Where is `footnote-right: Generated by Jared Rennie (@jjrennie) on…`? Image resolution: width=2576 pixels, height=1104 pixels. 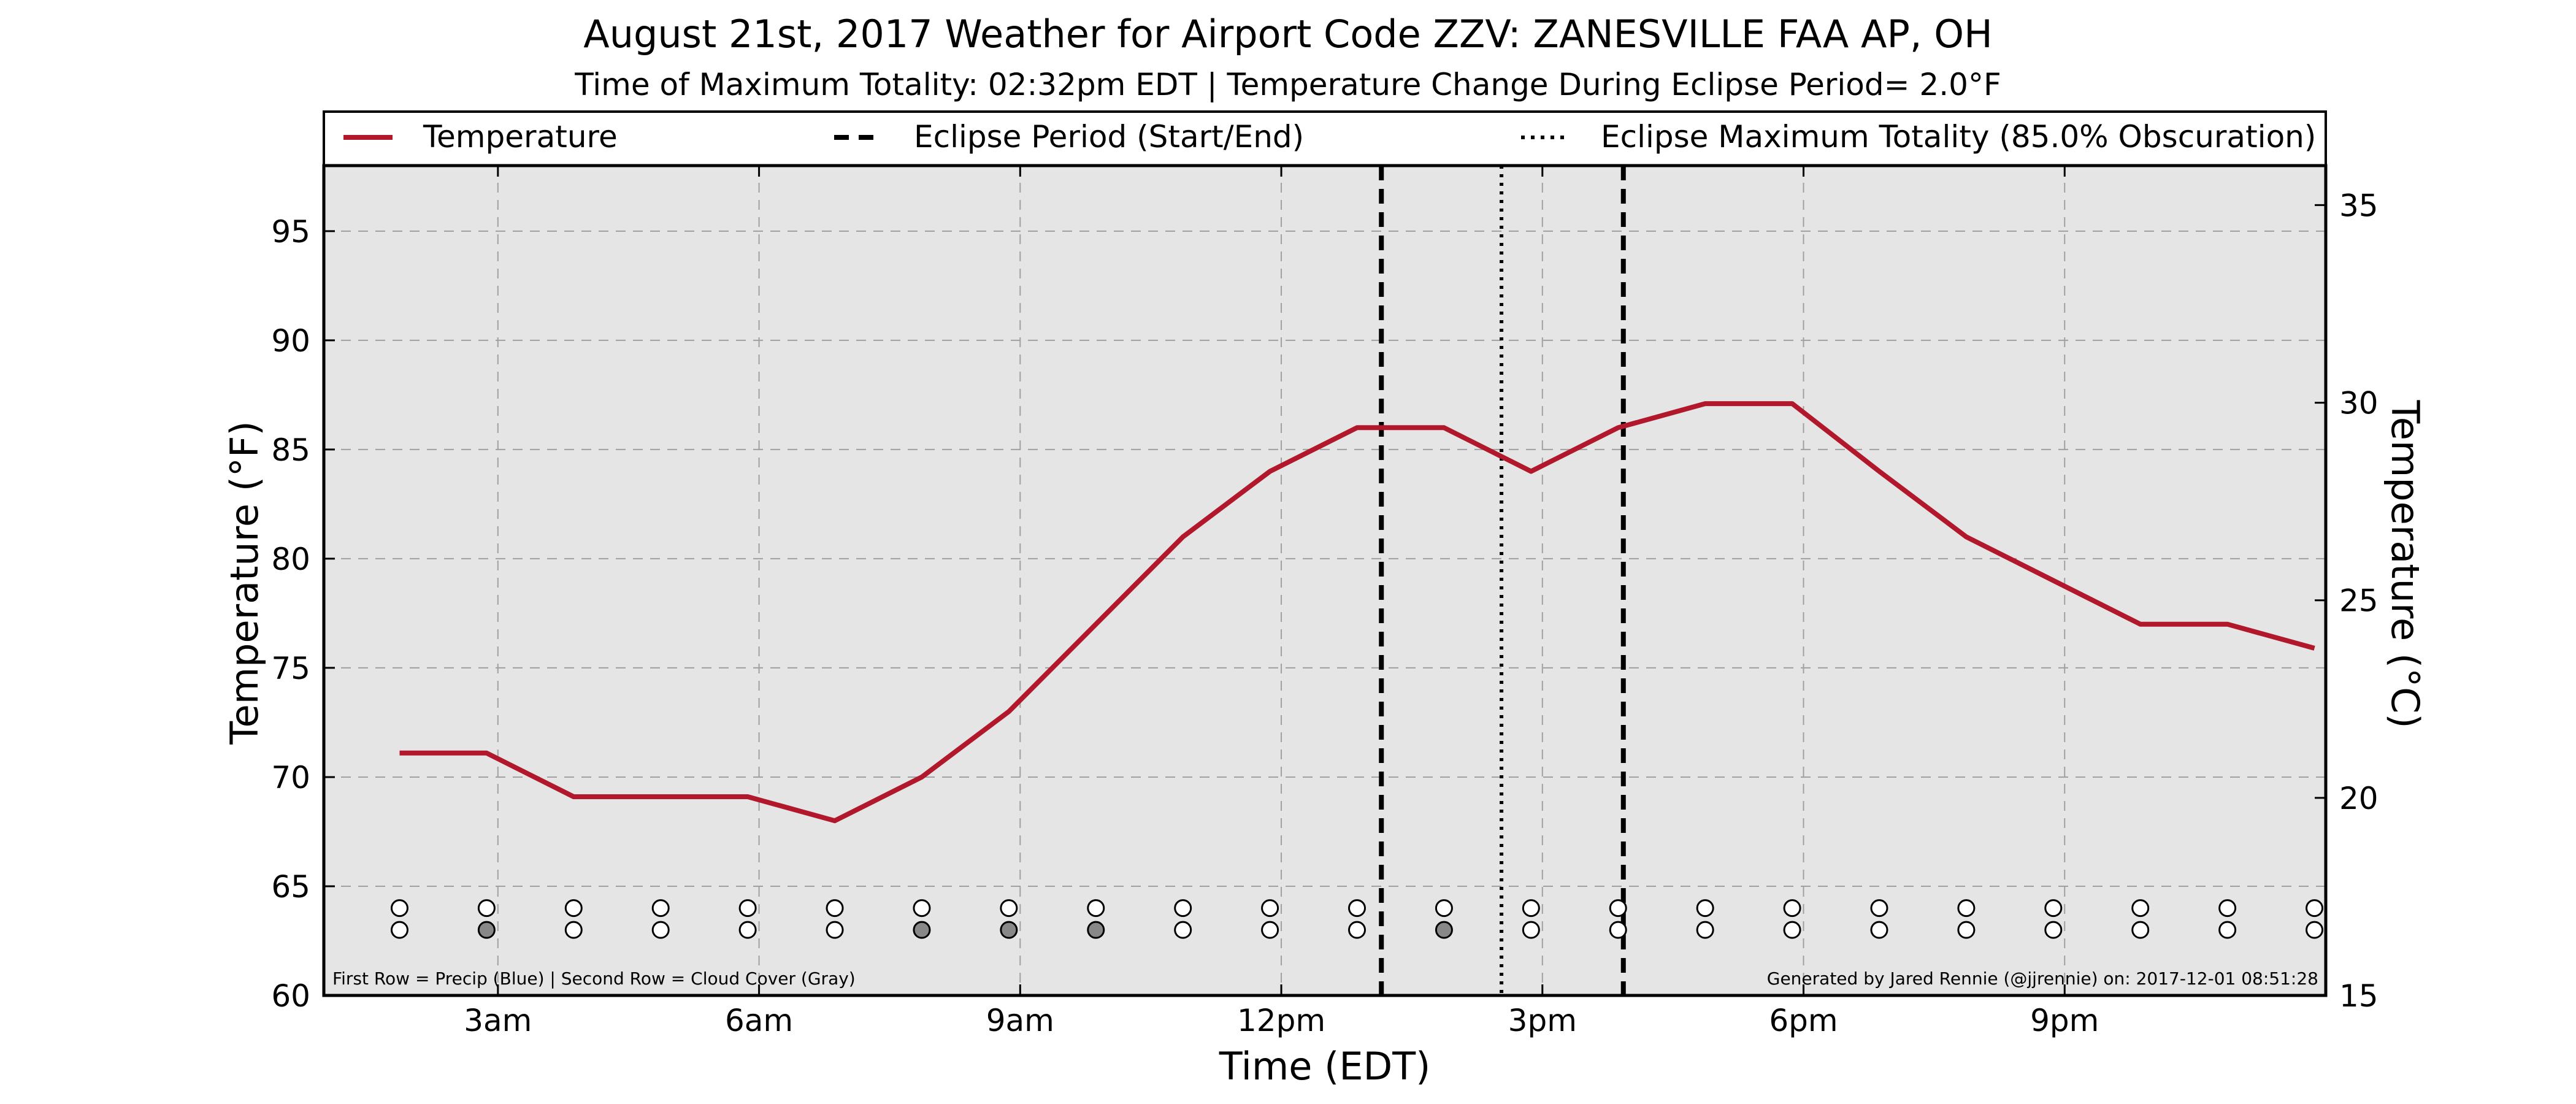
footnote-right: Generated by Jared Rennie (@jjrennie) on… is located at coordinates (2042, 978).